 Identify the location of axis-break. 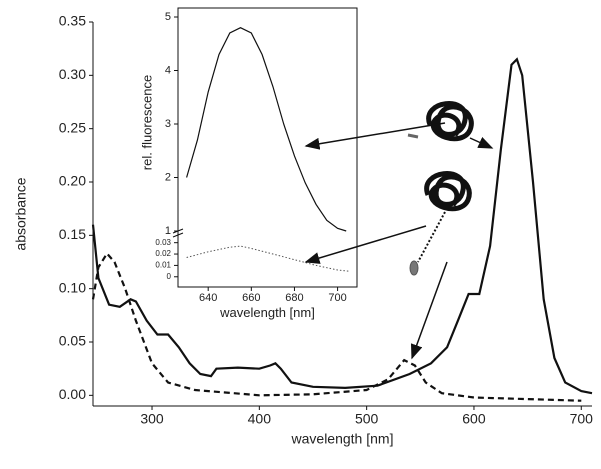
(178, 233).